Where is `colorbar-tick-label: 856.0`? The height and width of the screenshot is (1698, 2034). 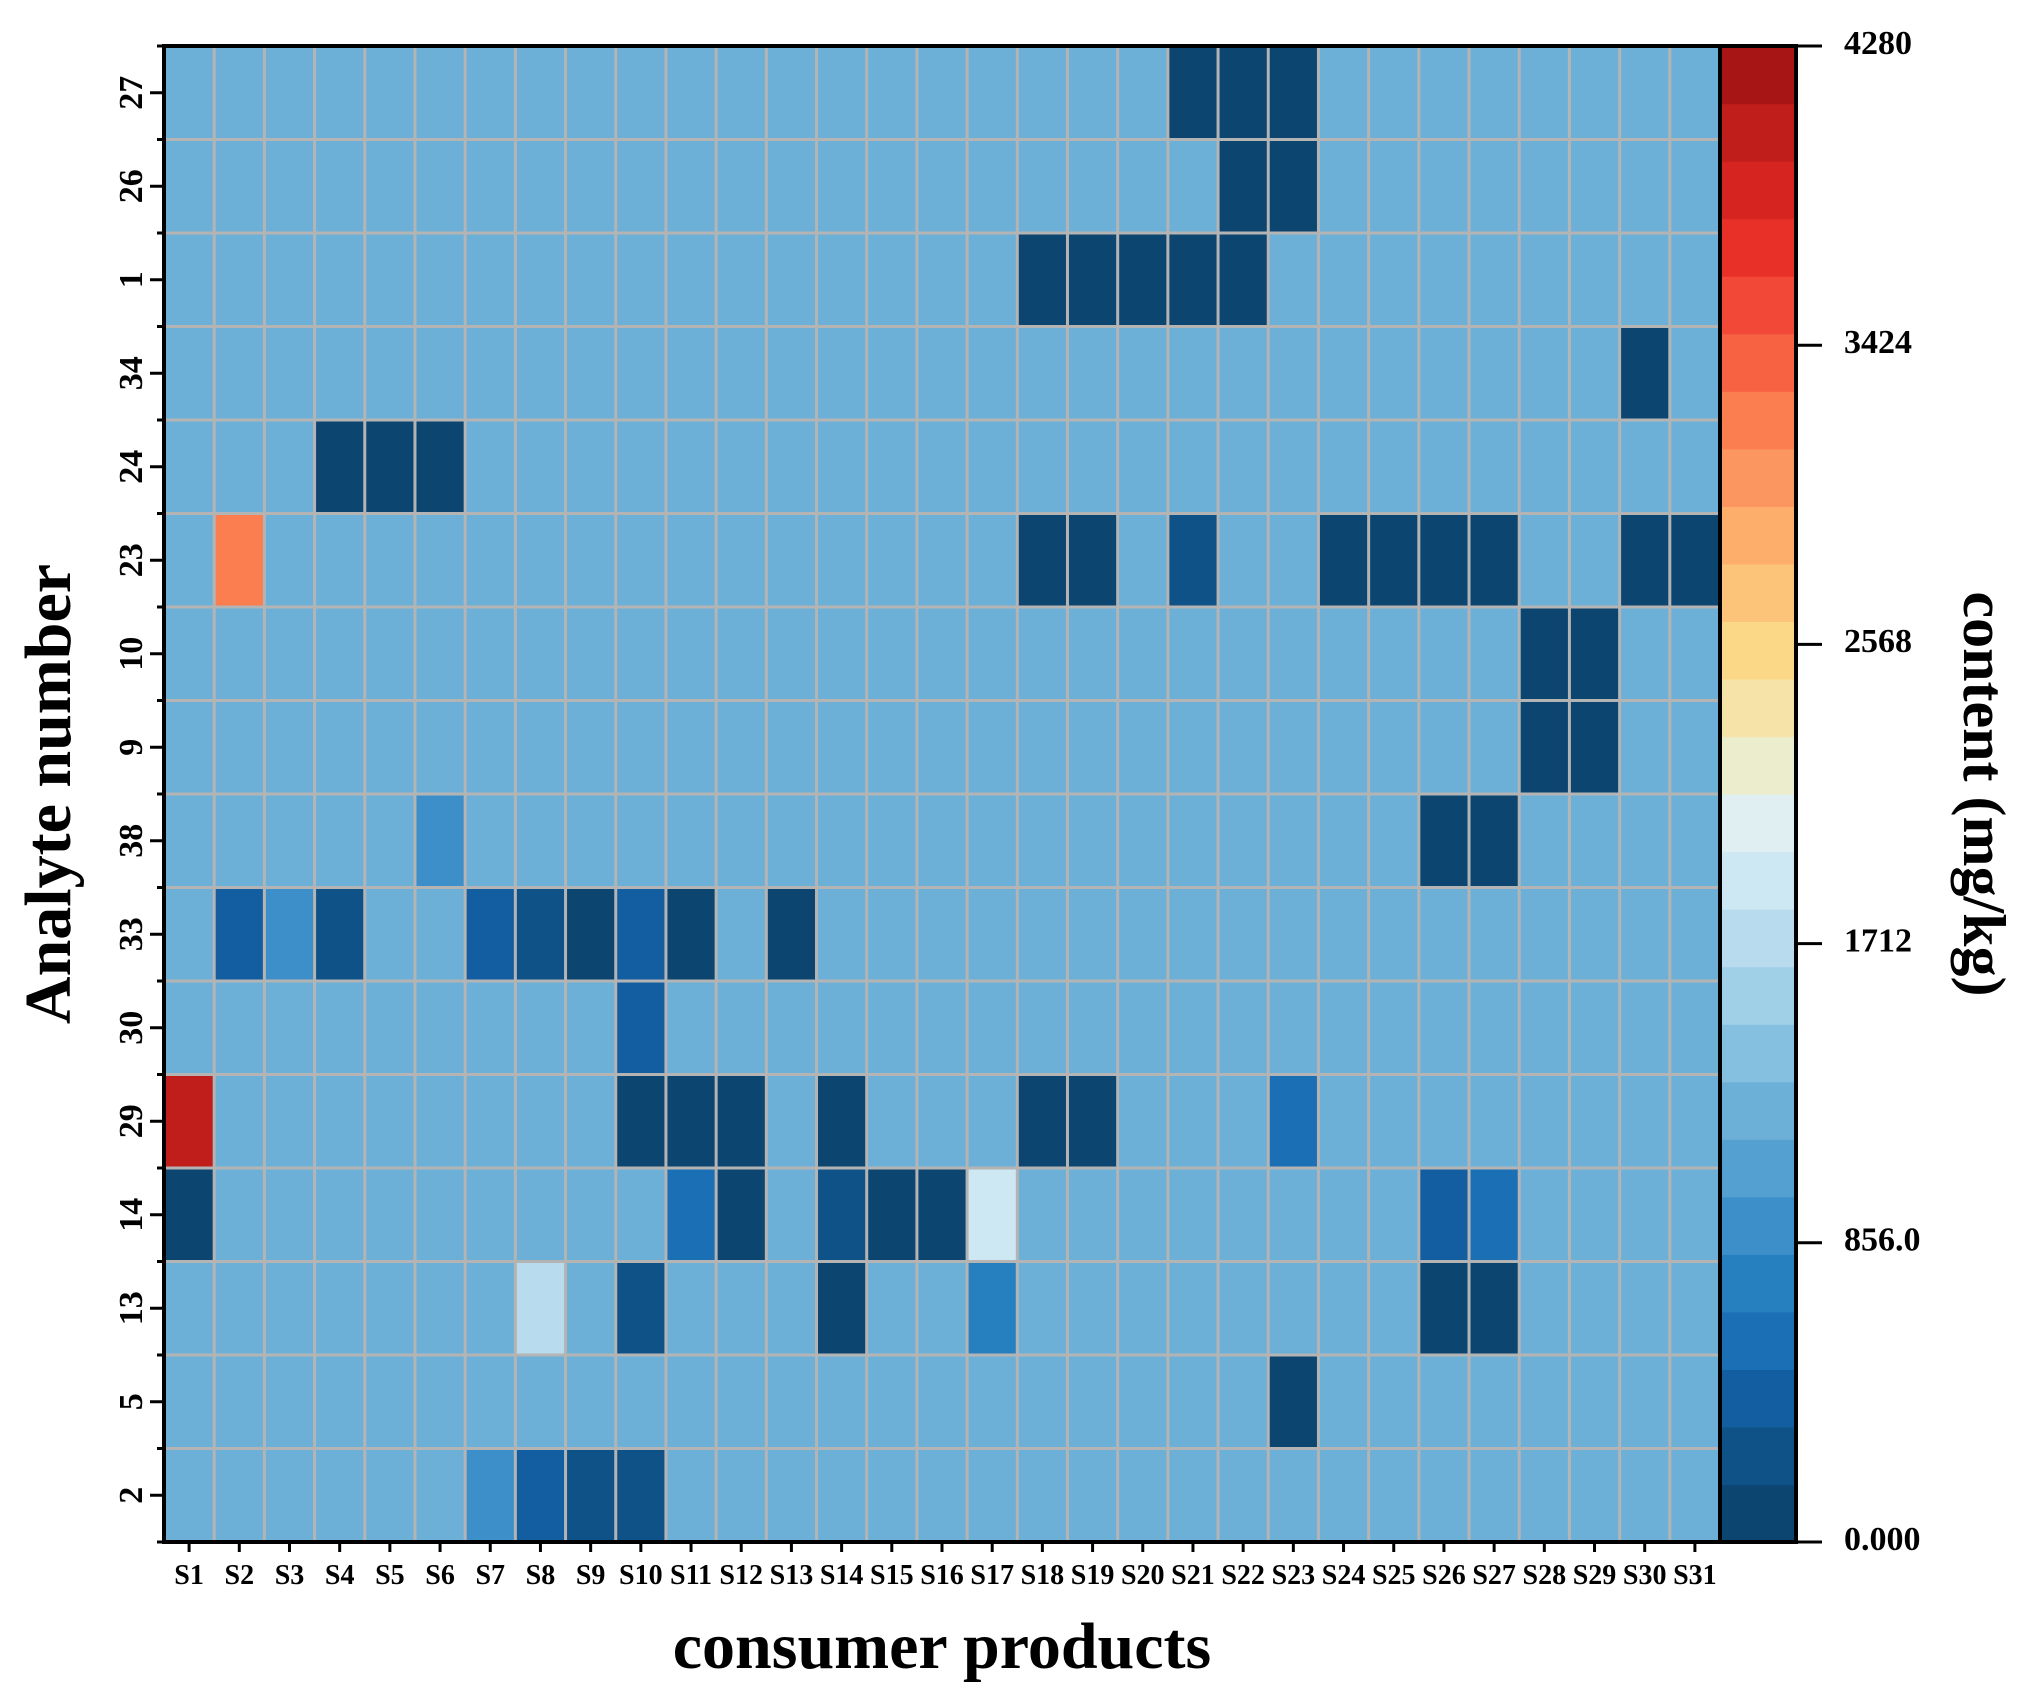 colorbar-tick-label: 856.0 is located at coordinates (1882, 1240).